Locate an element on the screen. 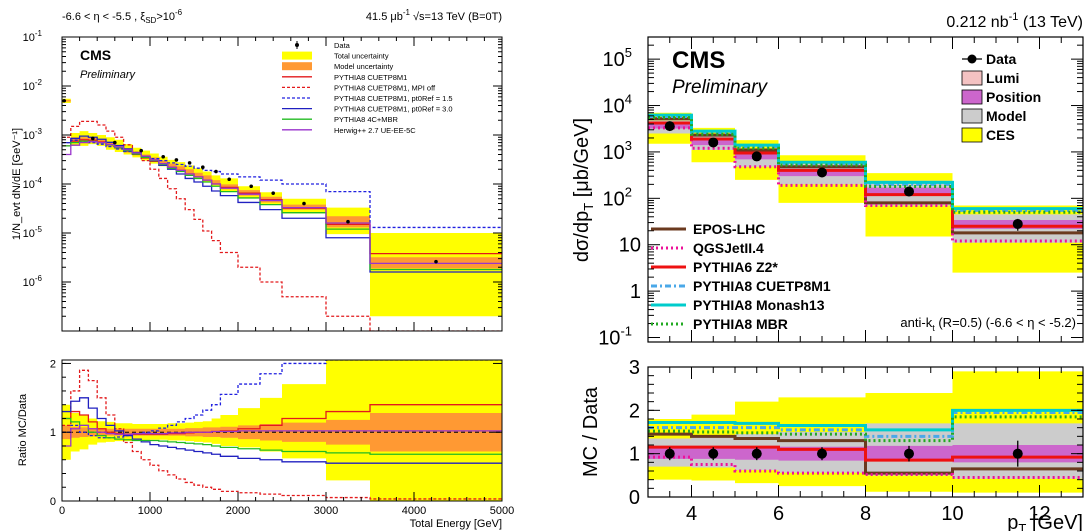 Image resolution: width=1087 pixels, height=531 pixels. x-tick-label: 0 is located at coordinates (62, 511).